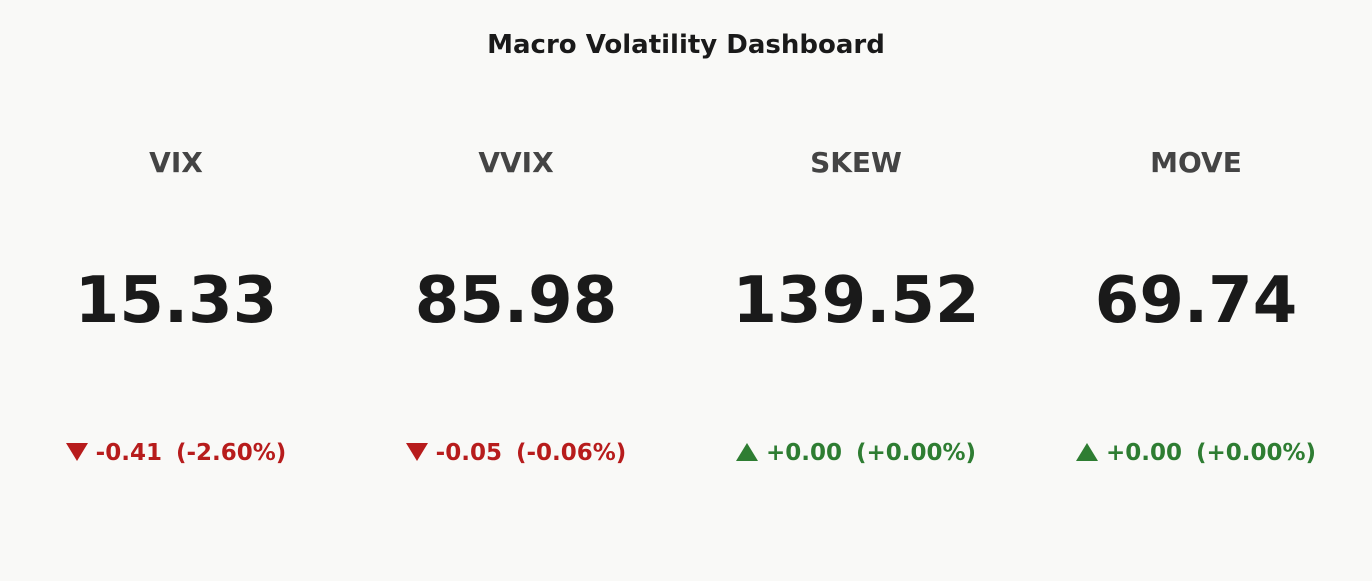 The height and width of the screenshot is (581, 1372). Describe the element at coordinates (1196, 301) in the screenshot. I see `indicator-value: 69.74` at that location.